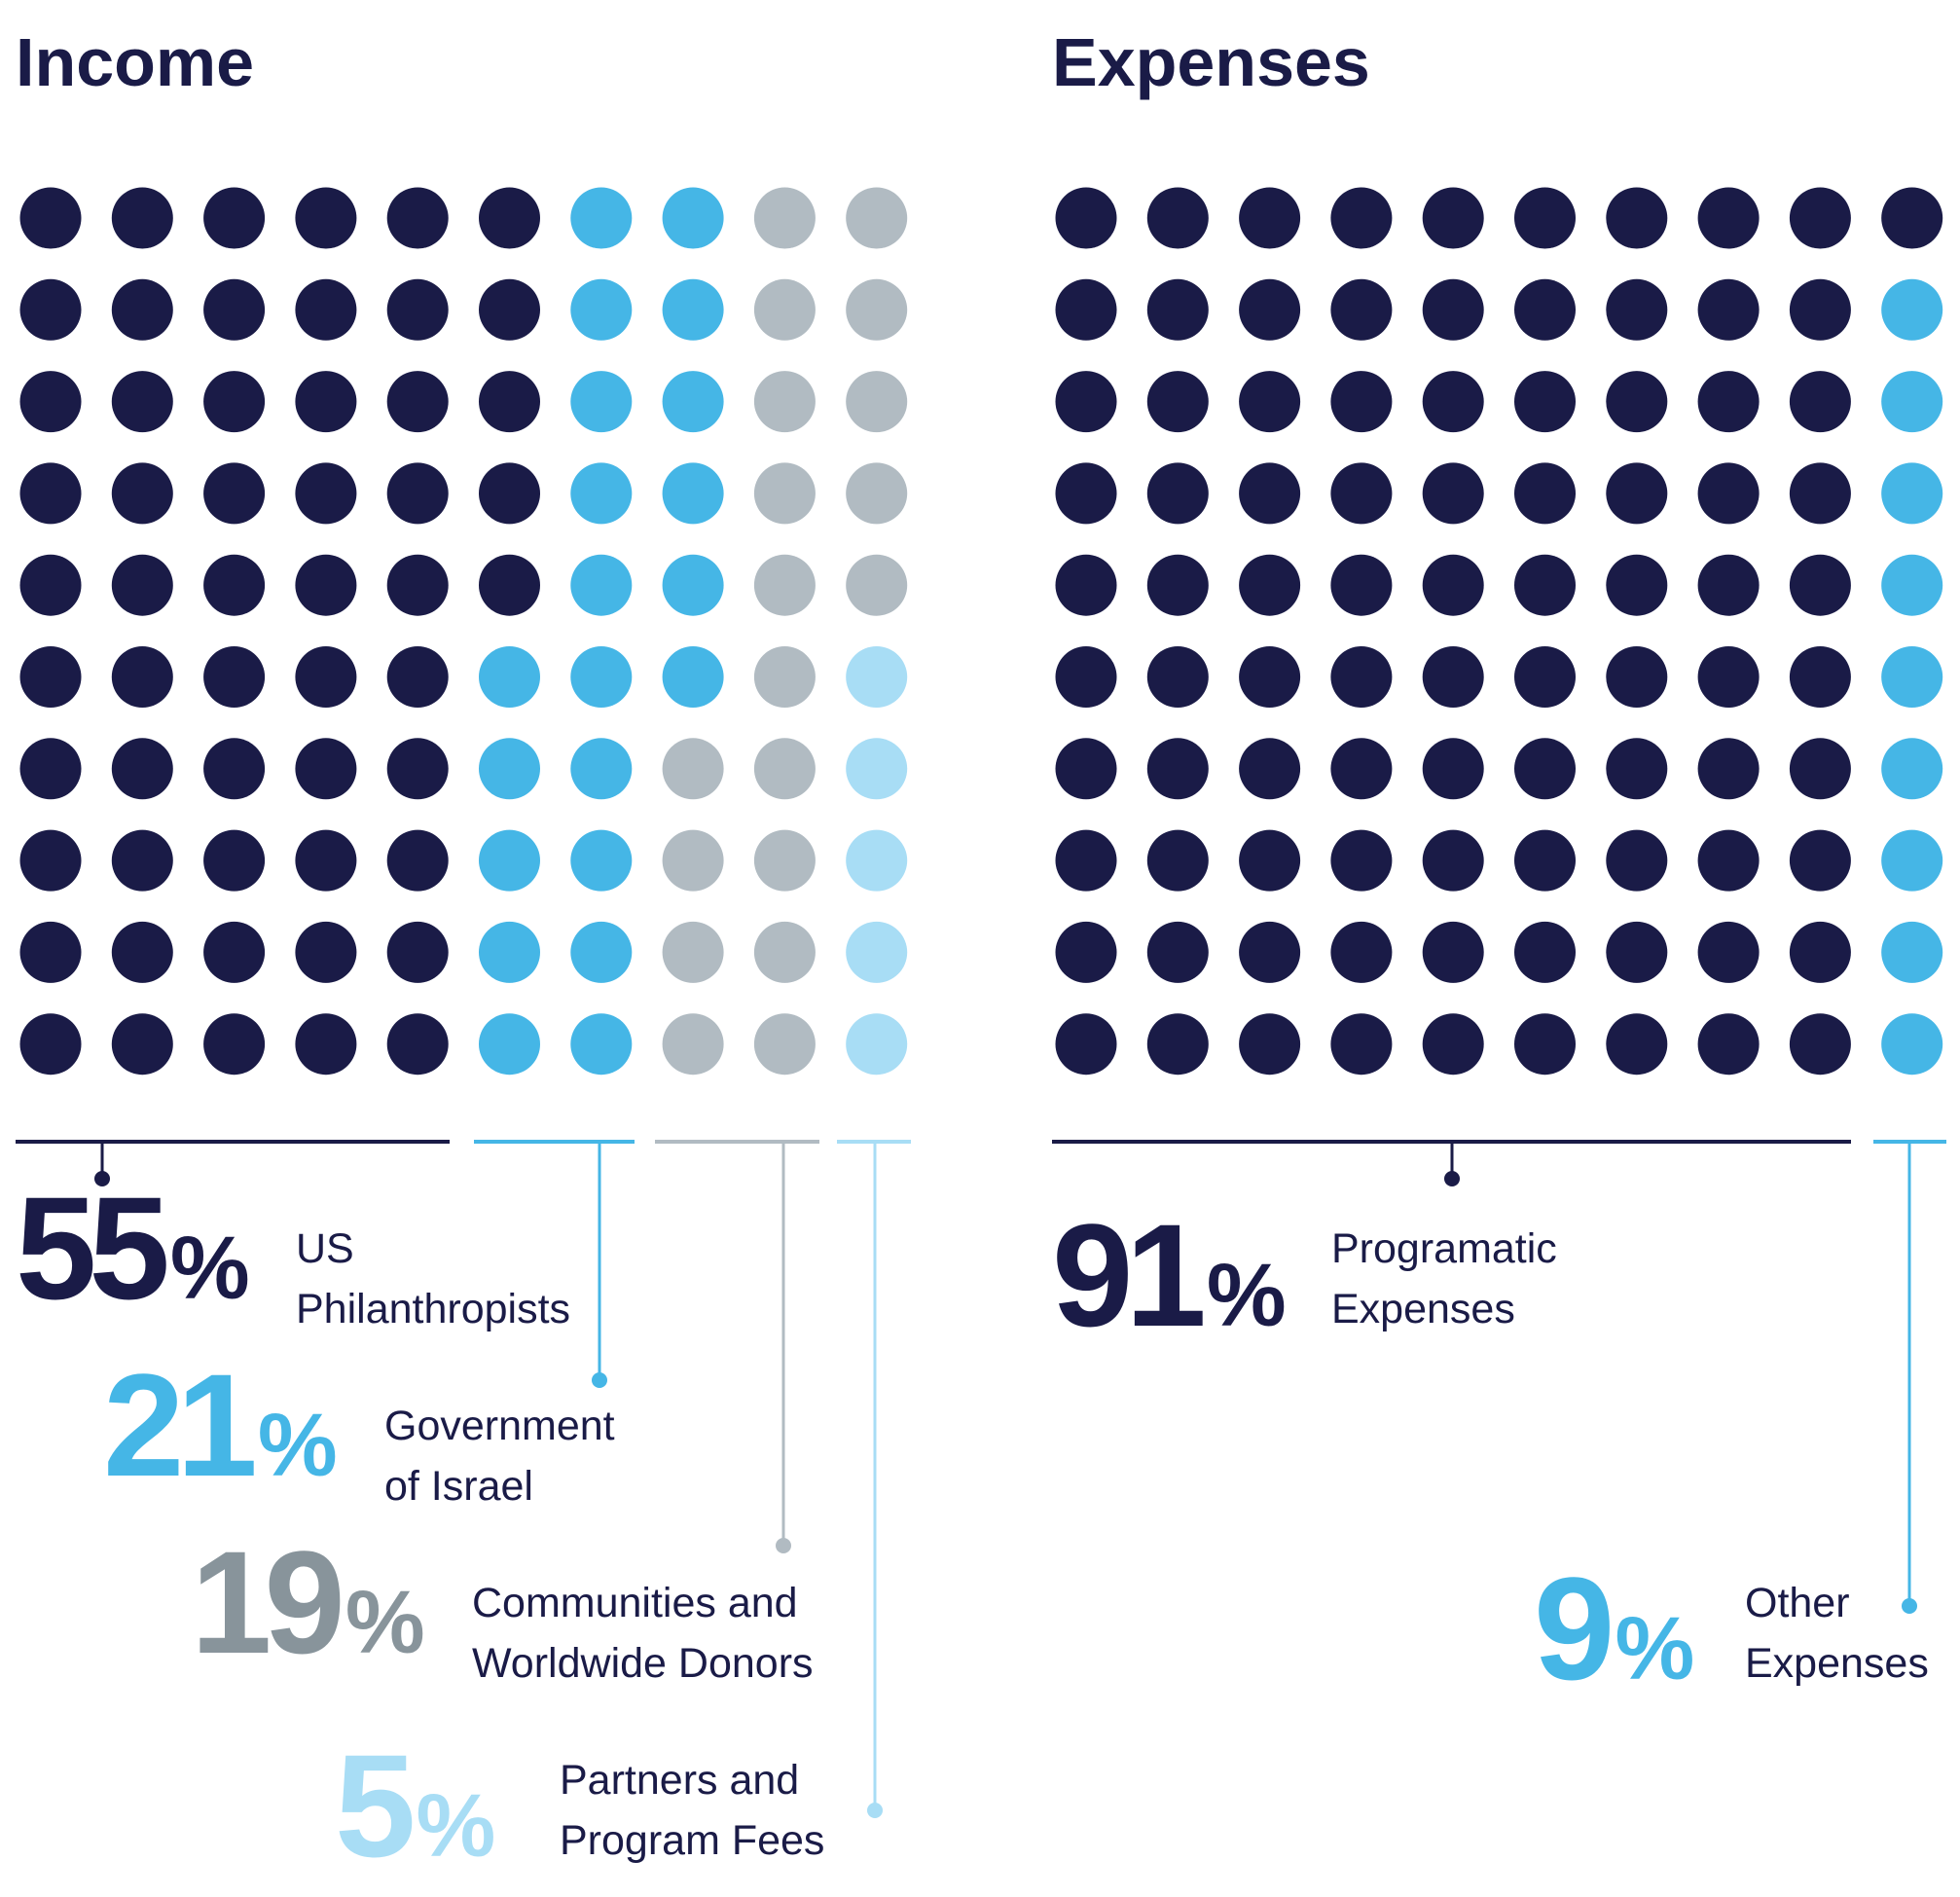 The width and height of the screenshot is (1960, 1897). What do you see at coordinates (1127, 1275) in the screenshot?
I see `percent-number: 91` at bounding box center [1127, 1275].